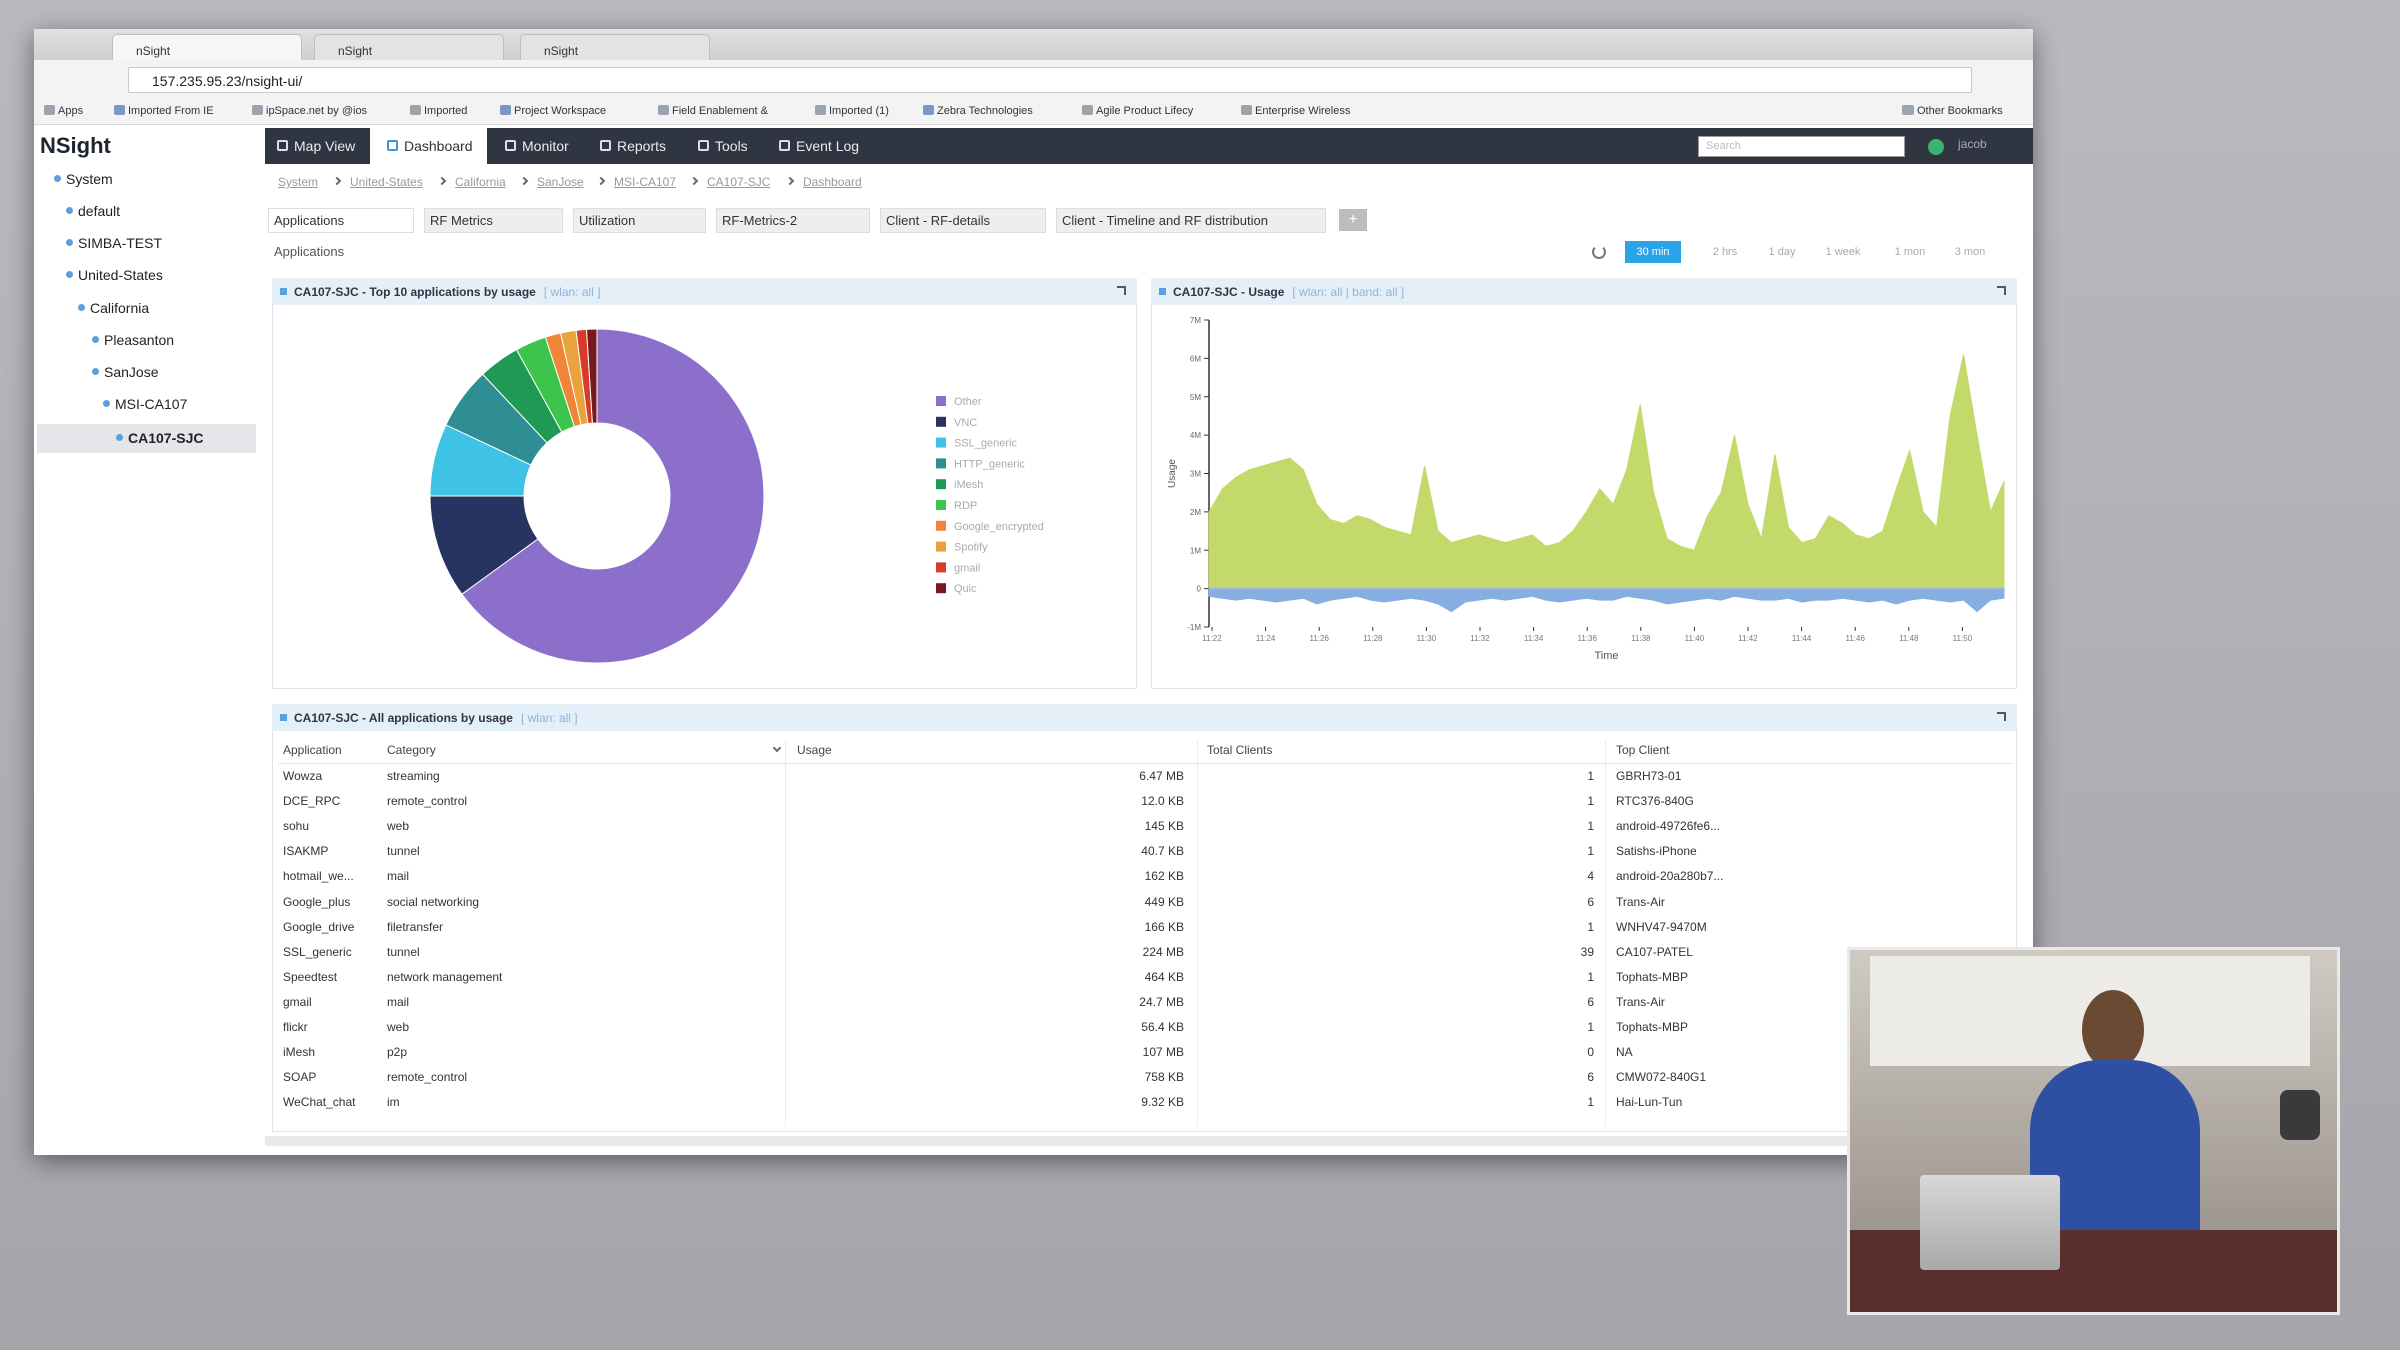 This screenshot has height=1350, width=2400. Describe the element at coordinates (151, 404) in the screenshot. I see `tree-node: MSI-CA107` at that location.